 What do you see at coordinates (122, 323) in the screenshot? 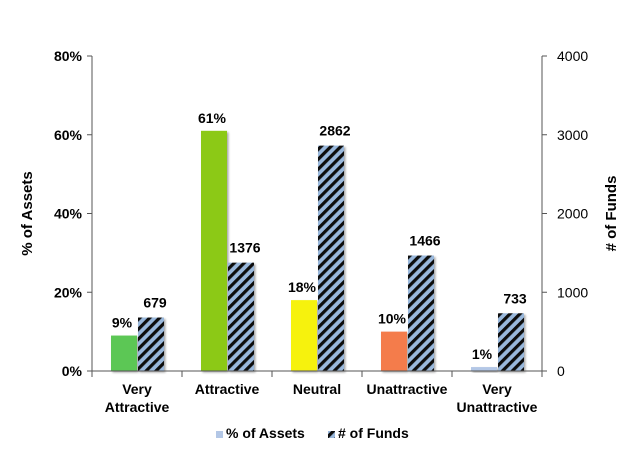
I see `data-label-assets-0: 9%` at bounding box center [122, 323].